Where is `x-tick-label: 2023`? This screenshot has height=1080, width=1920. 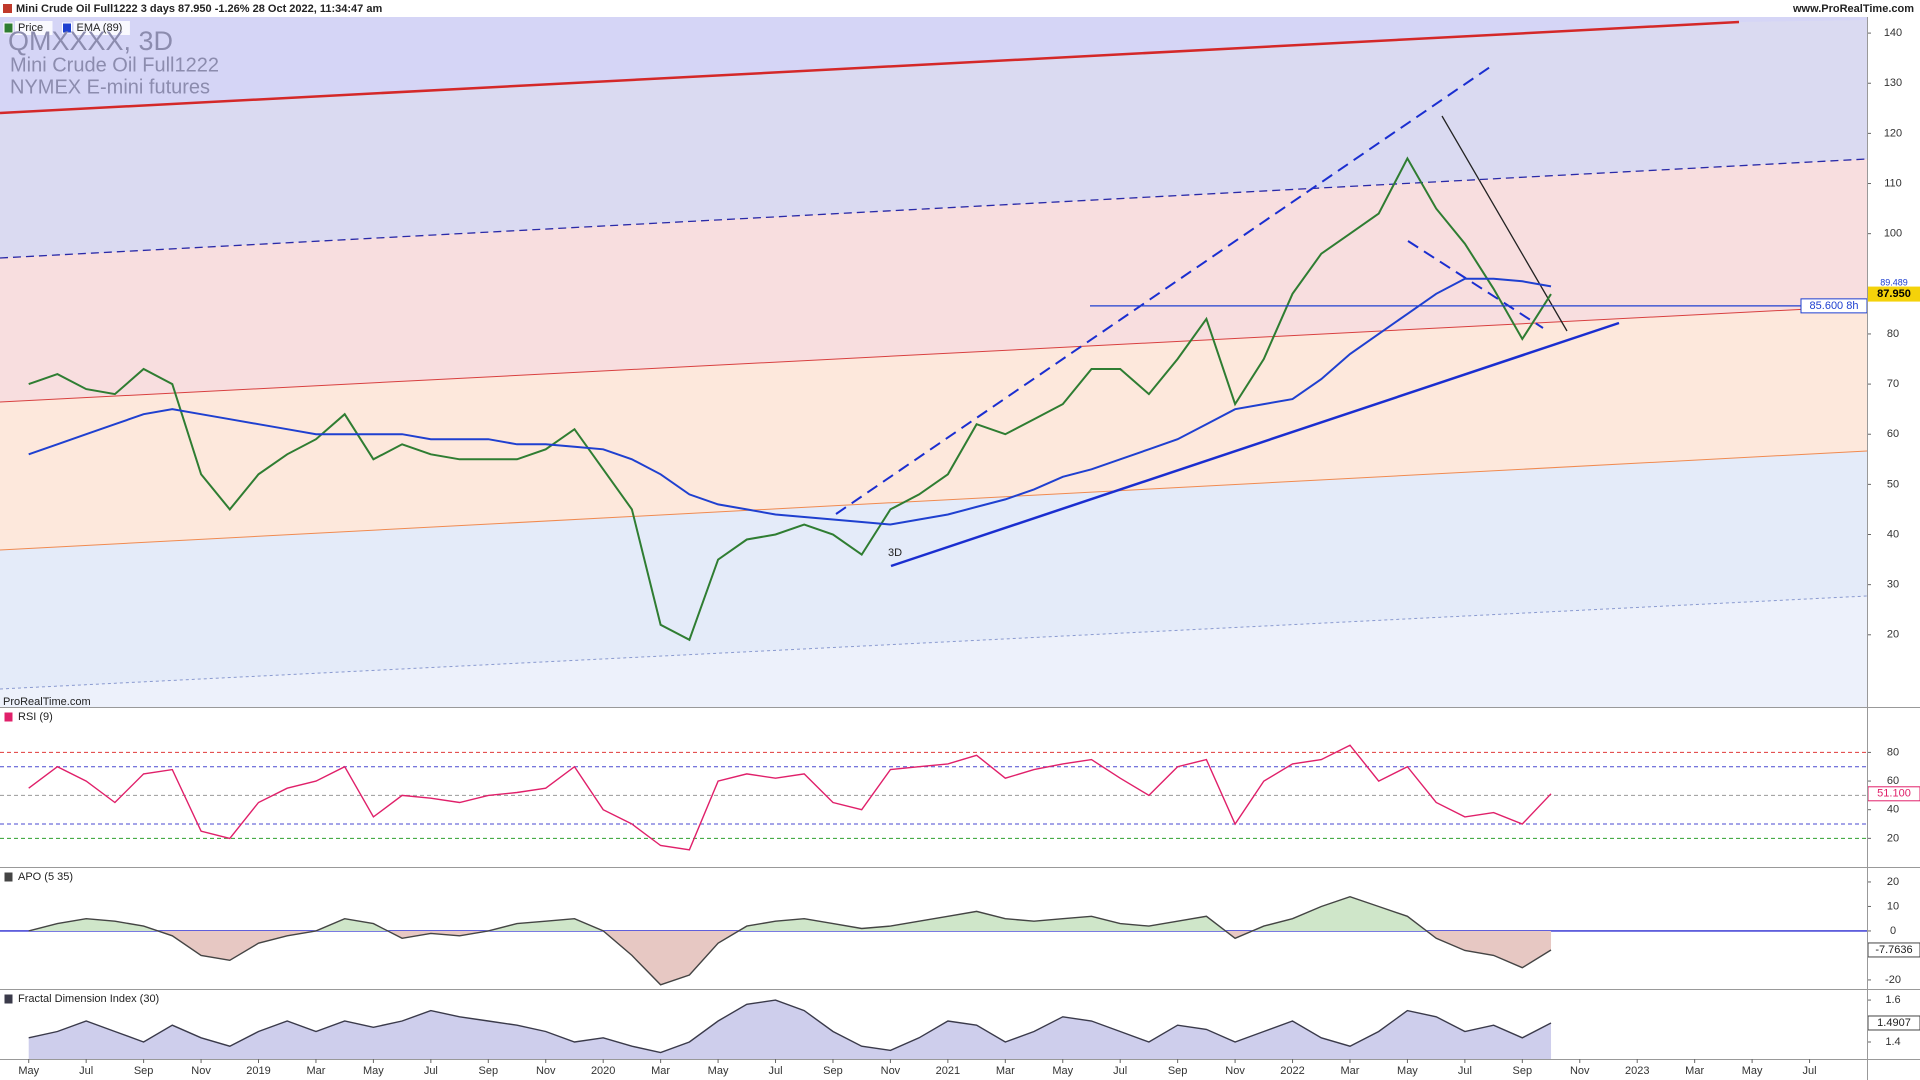 x-tick-label: 2023 is located at coordinates (1637, 1071).